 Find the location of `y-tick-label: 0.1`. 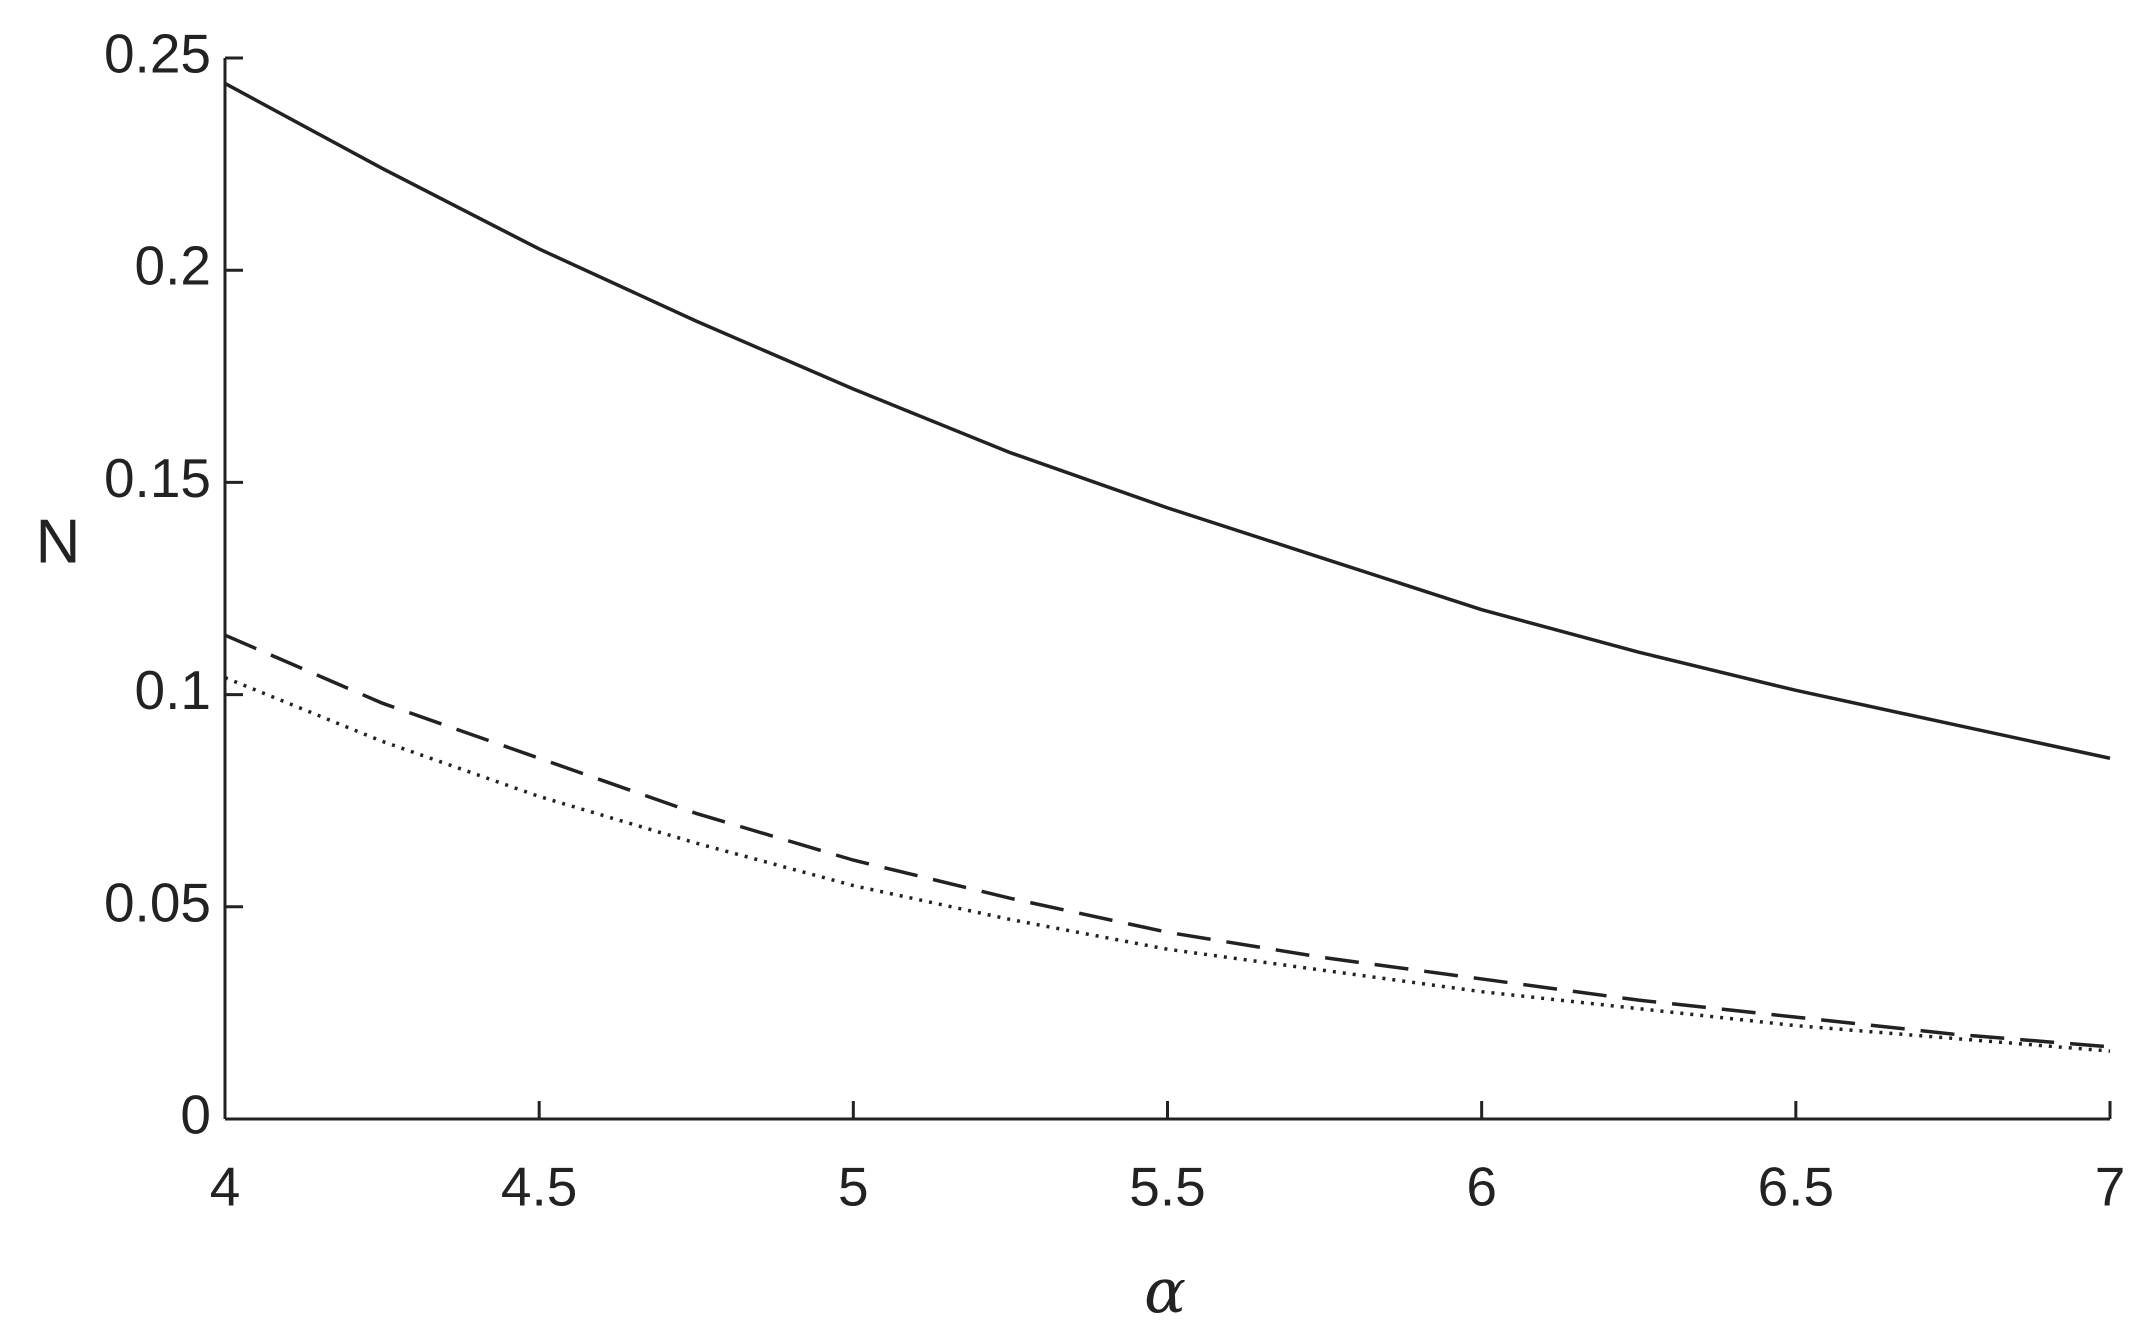

y-tick-label: 0.1 is located at coordinates (173, 690).